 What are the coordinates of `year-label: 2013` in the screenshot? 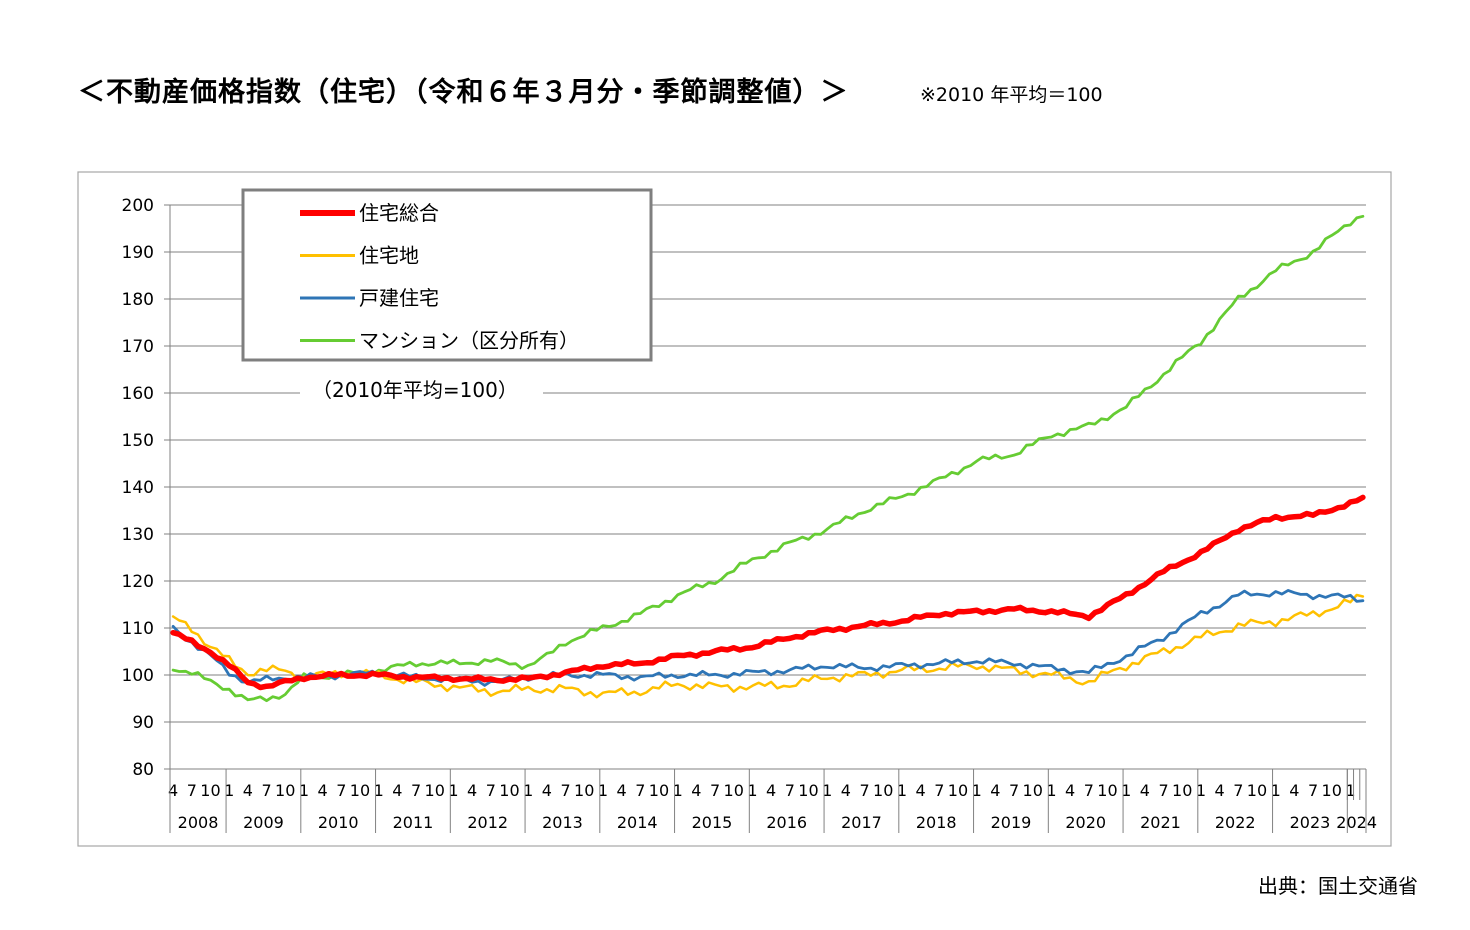 It's located at (562, 822).